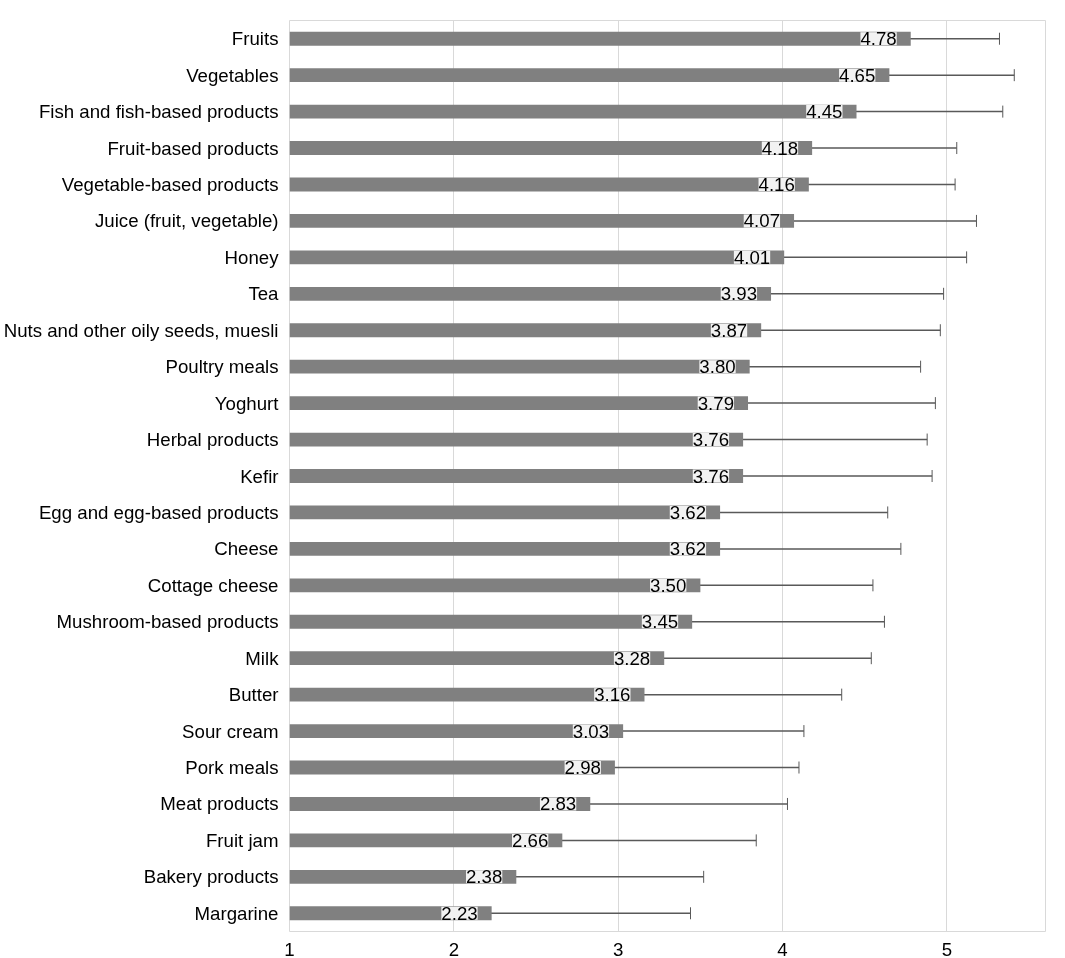 The width and height of the screenshot is (1065, 958). What do you see at coordinates (242, 840) in the screenshot?
I see `y-tick-label: Fruit jam` at bounding box center [242, 840].